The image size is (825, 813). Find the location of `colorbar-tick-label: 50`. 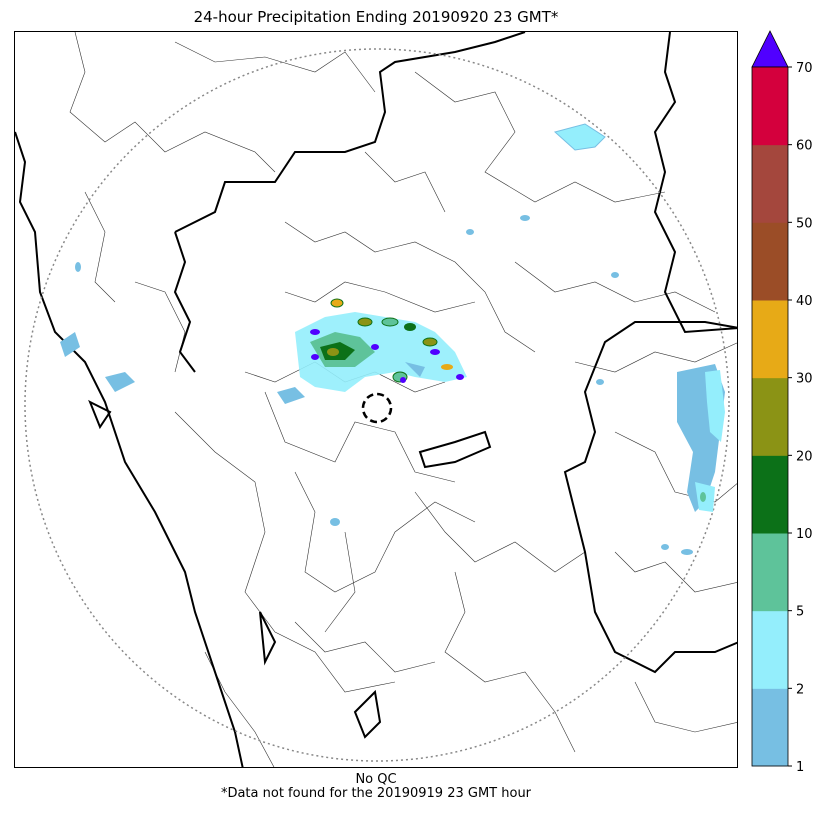

colorbar-tick-label: 50 is located at coordinates (804, 223).